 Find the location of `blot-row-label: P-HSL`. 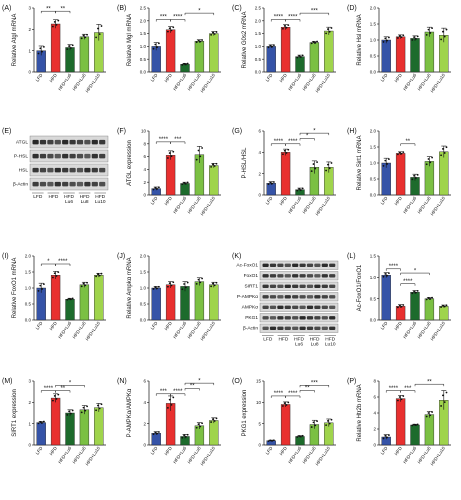

blot-row-label: P-HSL is located at coordinates (21, 156).